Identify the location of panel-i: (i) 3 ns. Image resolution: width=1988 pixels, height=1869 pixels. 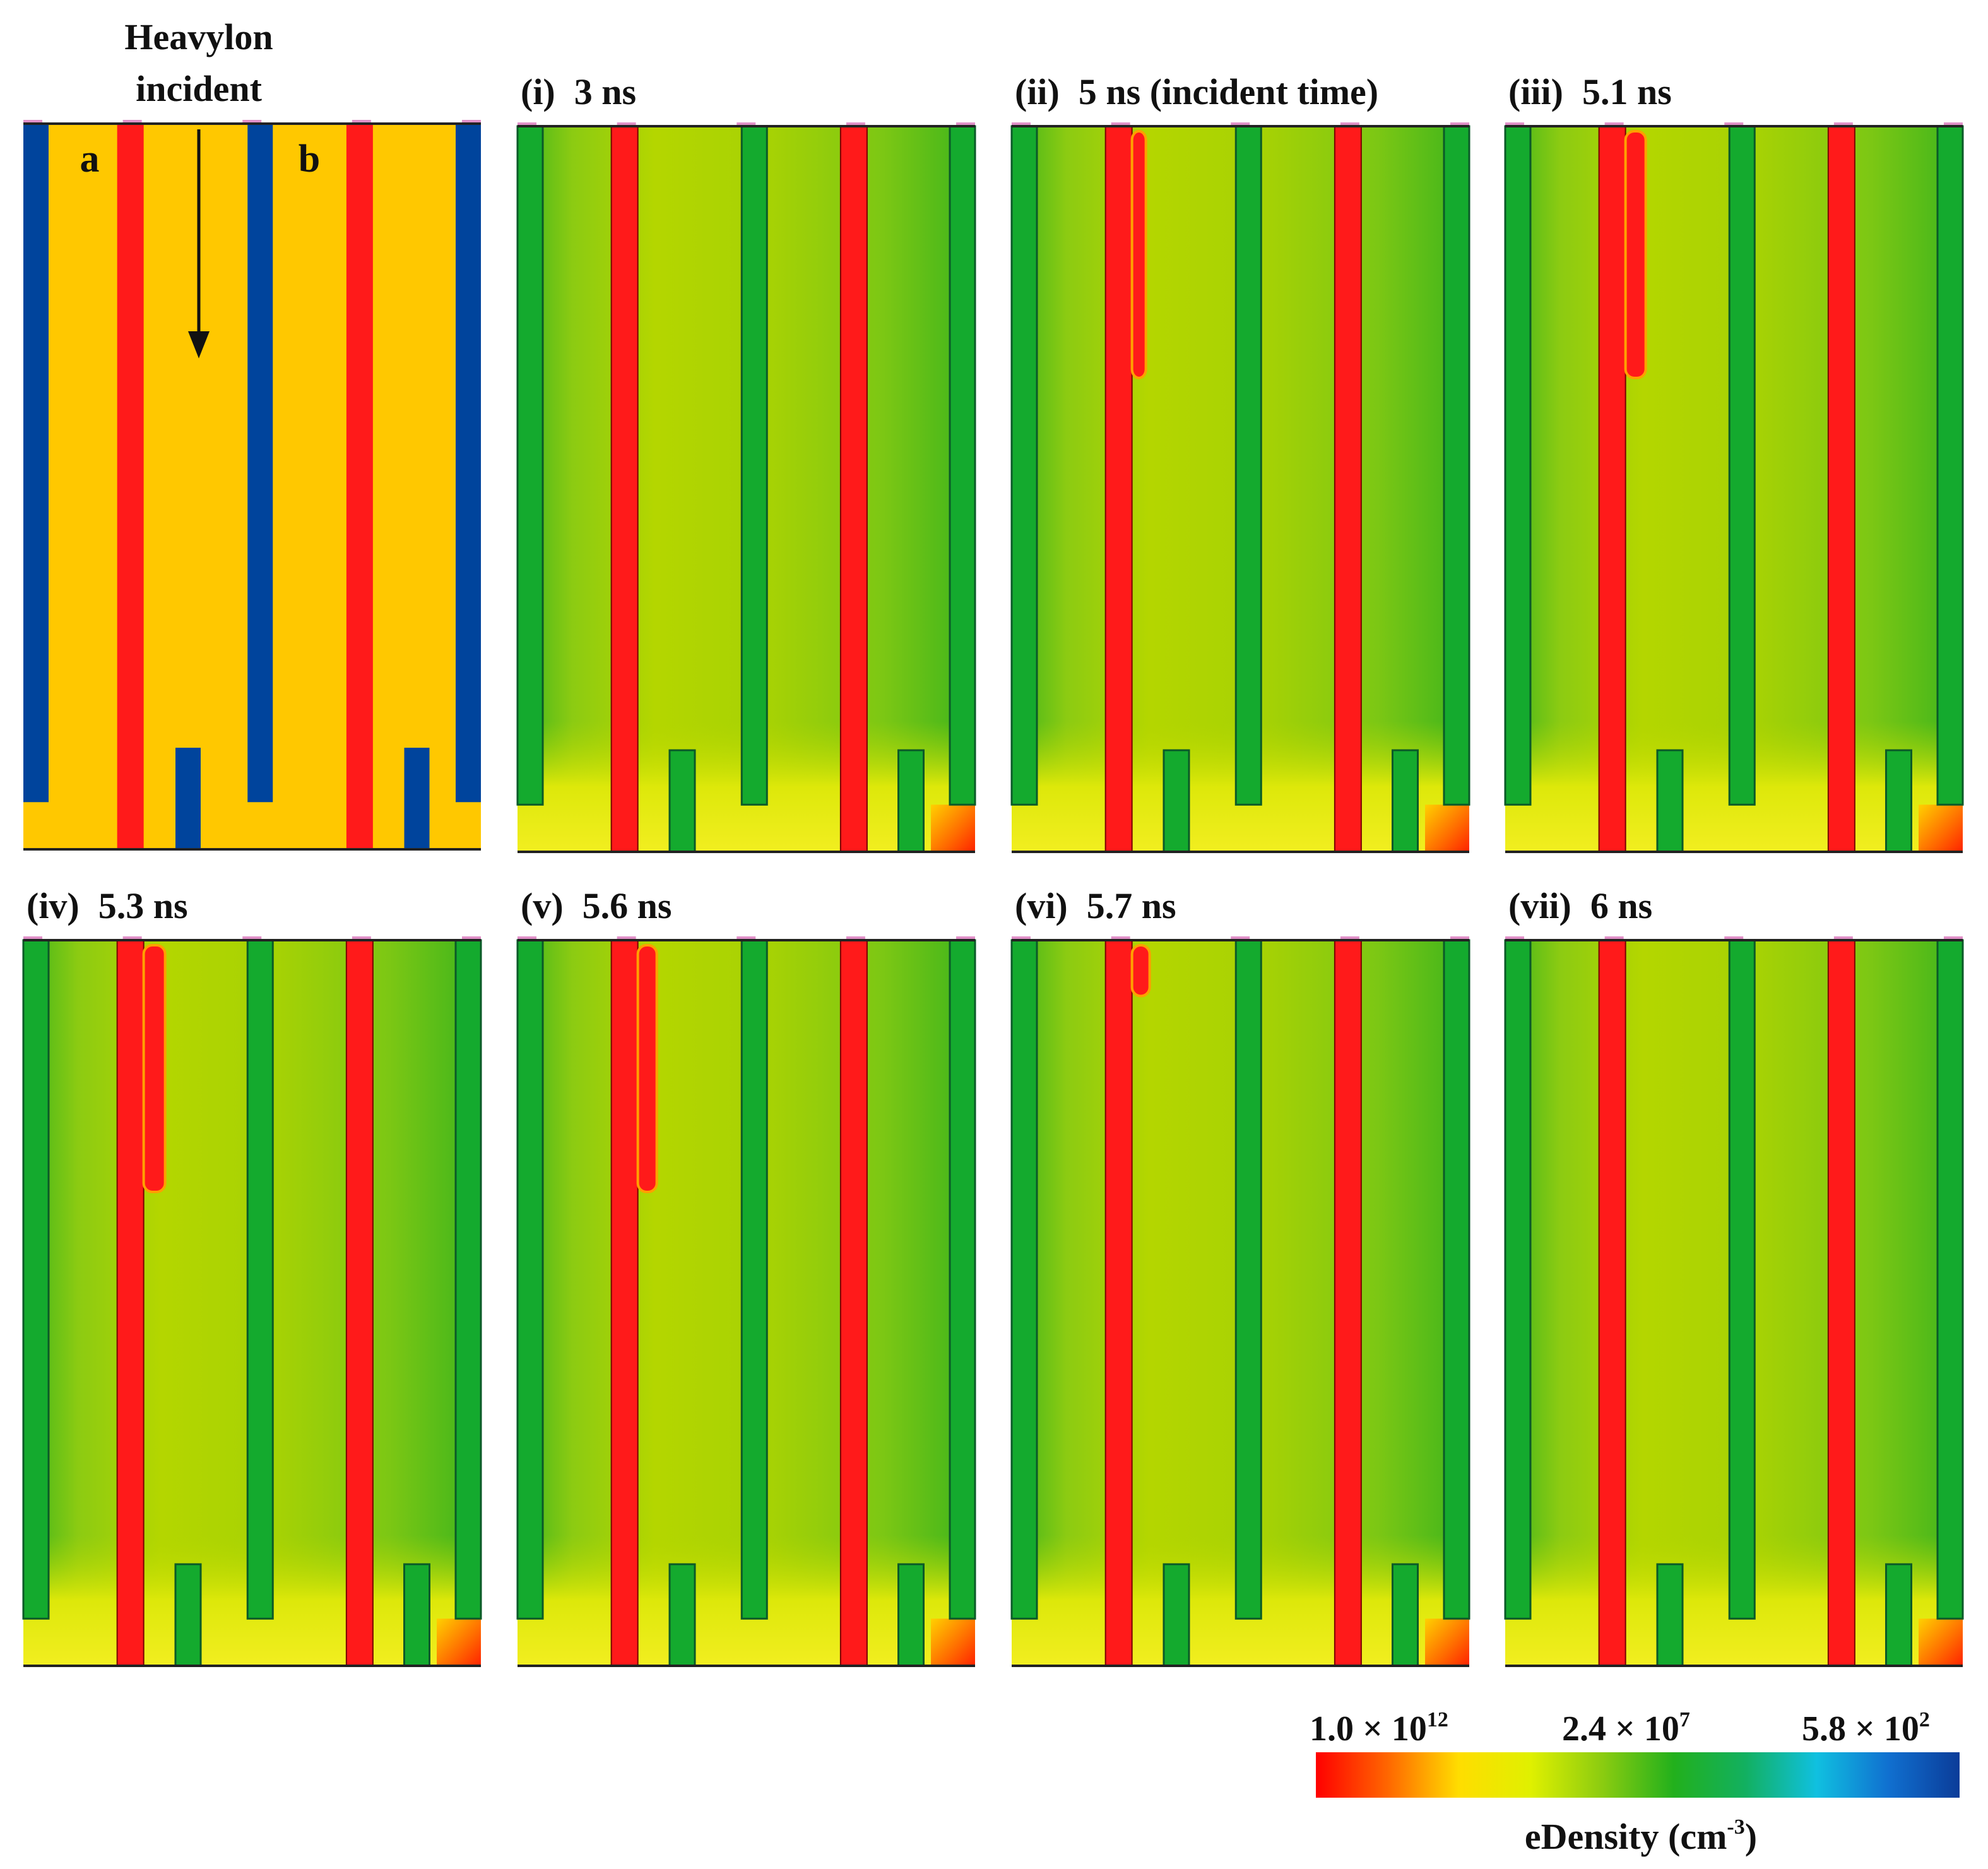
(746, 462).